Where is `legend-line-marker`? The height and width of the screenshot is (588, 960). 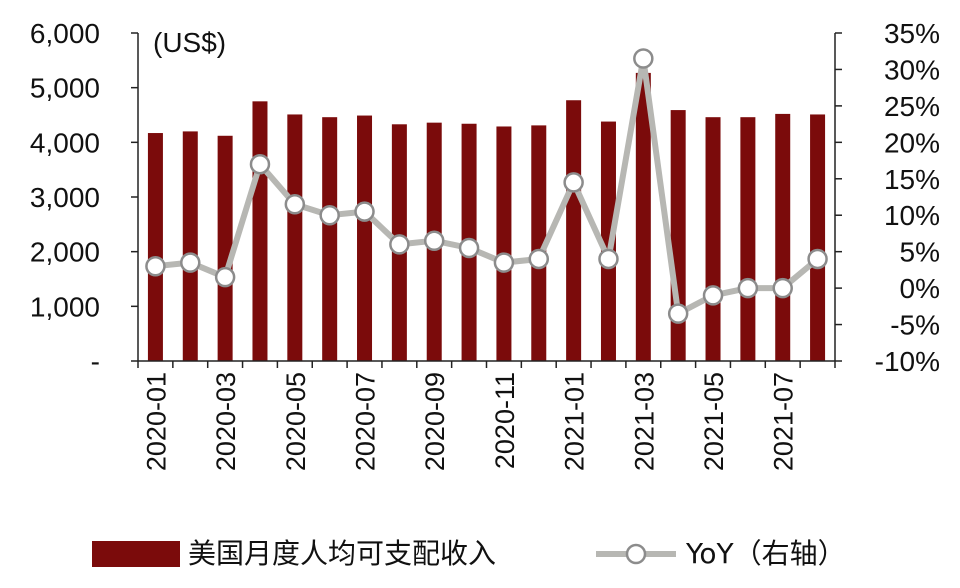
legend-line-marker is located at coordinates (636, 554).